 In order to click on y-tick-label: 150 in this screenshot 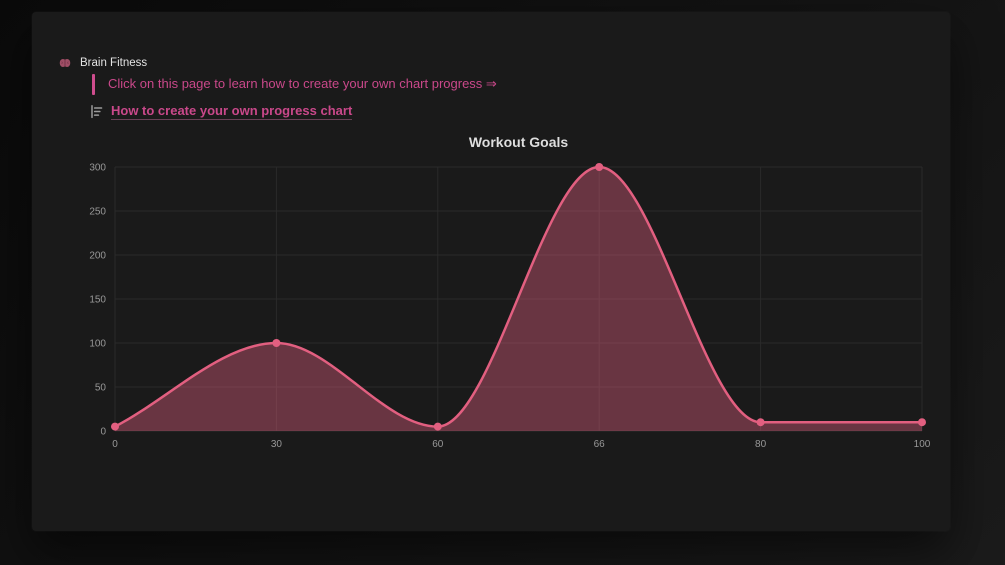, I will do `click(97, 300)`.